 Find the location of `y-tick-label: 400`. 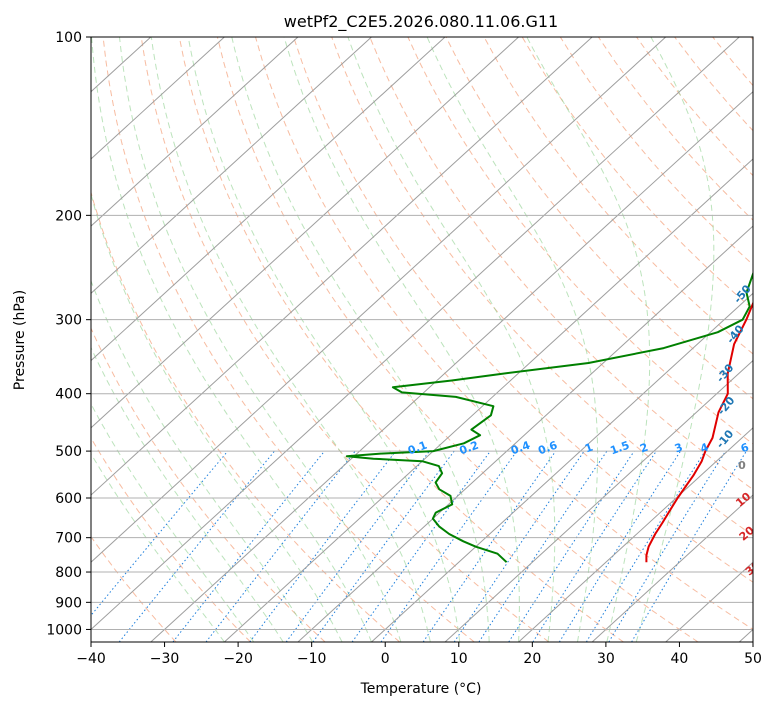

y-tick-label: 400 is located at coordinates (68, 395).